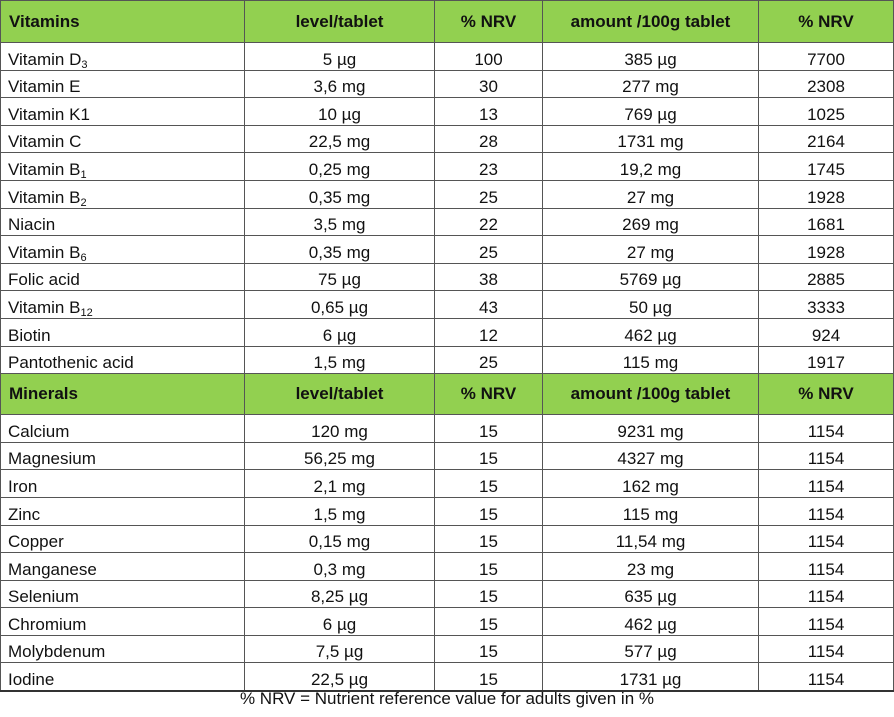 The width and height of the screenshot is (894, 717). I want to click on amount-per-100g: 11,54 mg, so click(650, 539).